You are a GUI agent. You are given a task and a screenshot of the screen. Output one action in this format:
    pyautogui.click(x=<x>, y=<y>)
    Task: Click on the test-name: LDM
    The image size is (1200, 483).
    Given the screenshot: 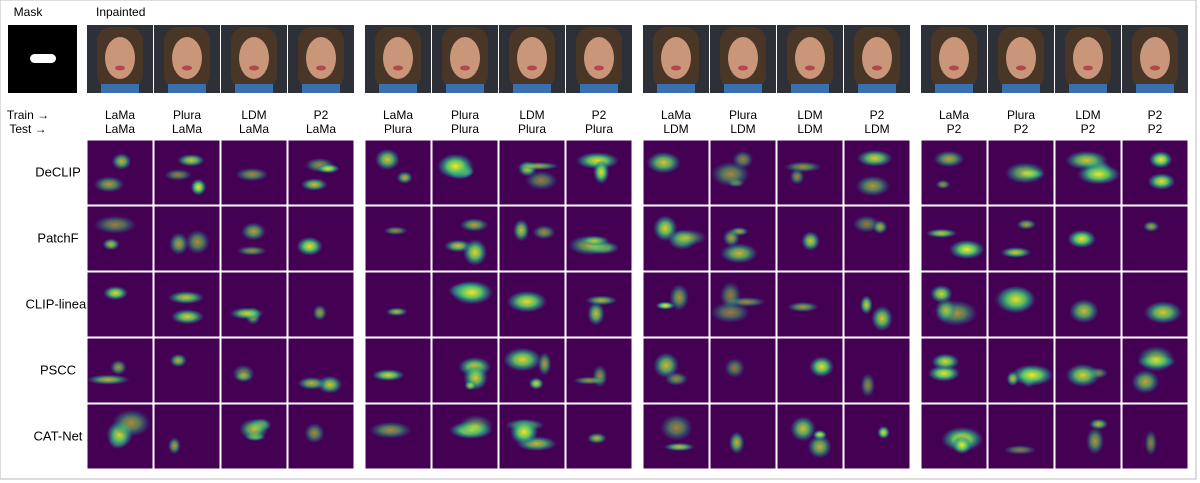 What is the action you would take?
    pyautogui.click(x=675, y=129)
    